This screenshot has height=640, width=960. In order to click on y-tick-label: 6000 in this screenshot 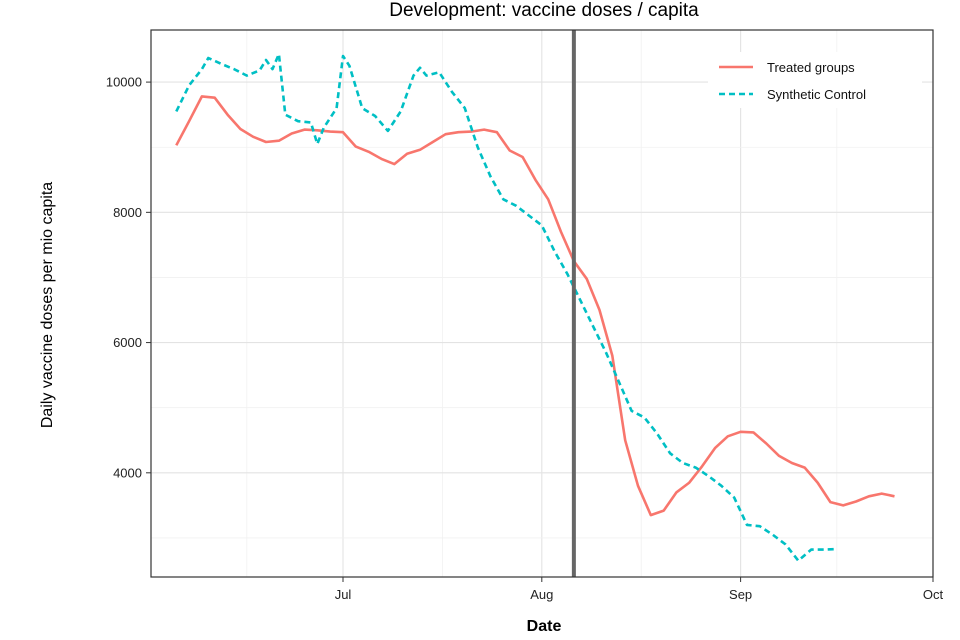, I will do `click(127, 342)`.